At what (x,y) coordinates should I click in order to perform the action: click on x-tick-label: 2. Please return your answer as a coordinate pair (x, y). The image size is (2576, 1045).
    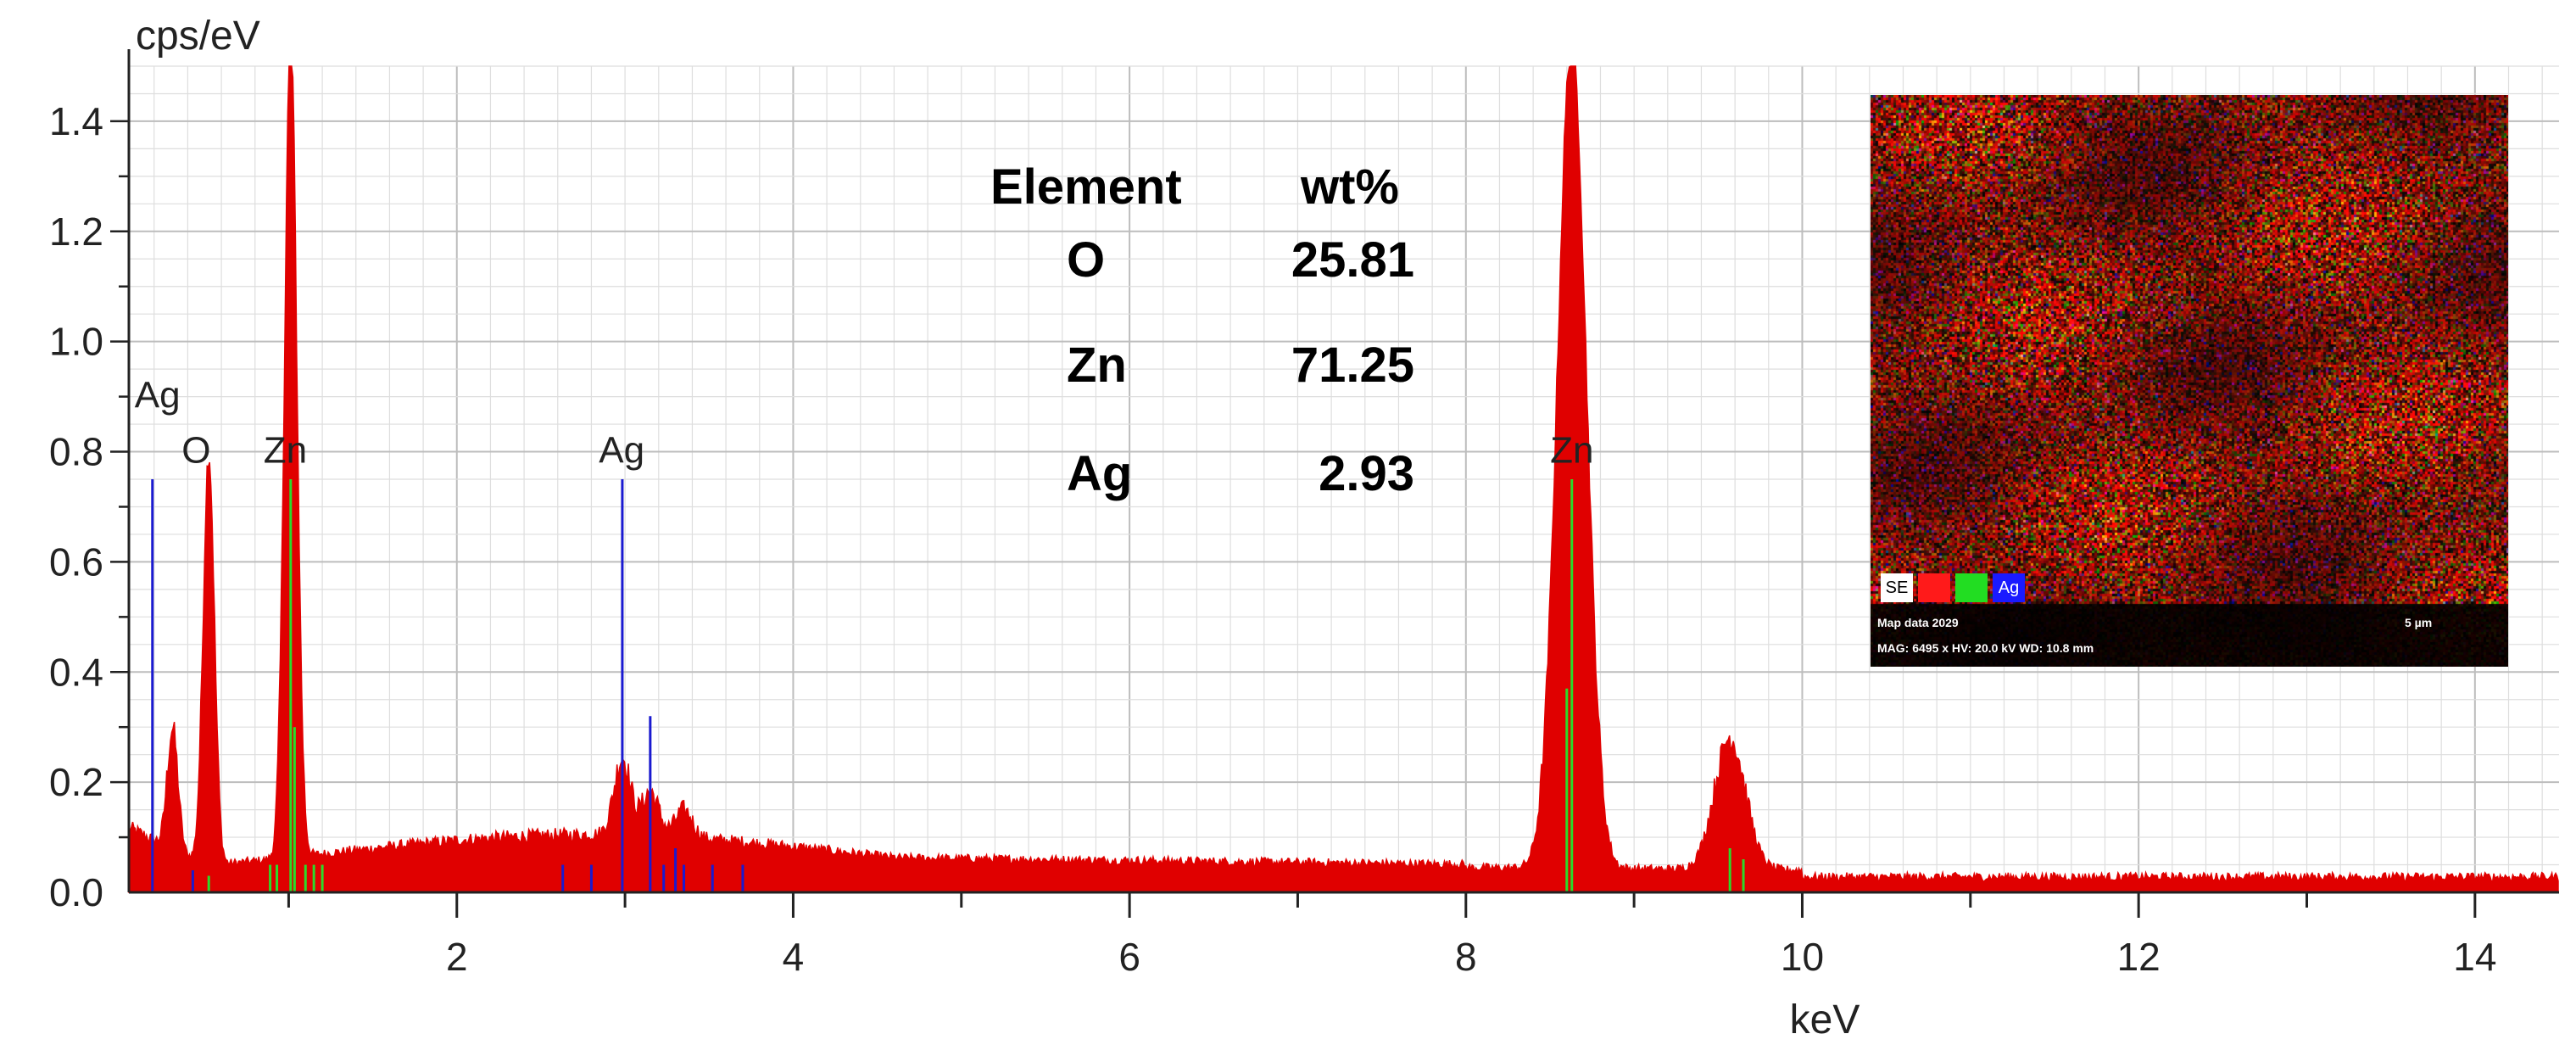
    Looking at the image, I should click on (457, 957).